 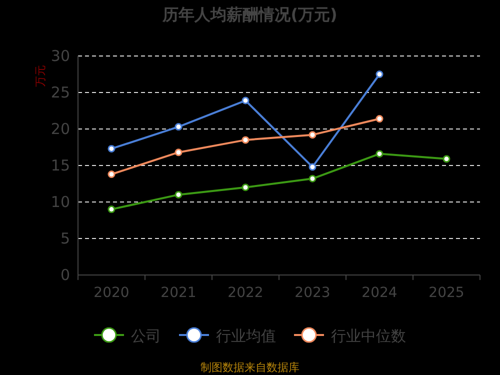 What do you see at coordinates (368, 336) in the screenshot?
I see `legend-label: 行业中位数` at bounding box center [368, 336].